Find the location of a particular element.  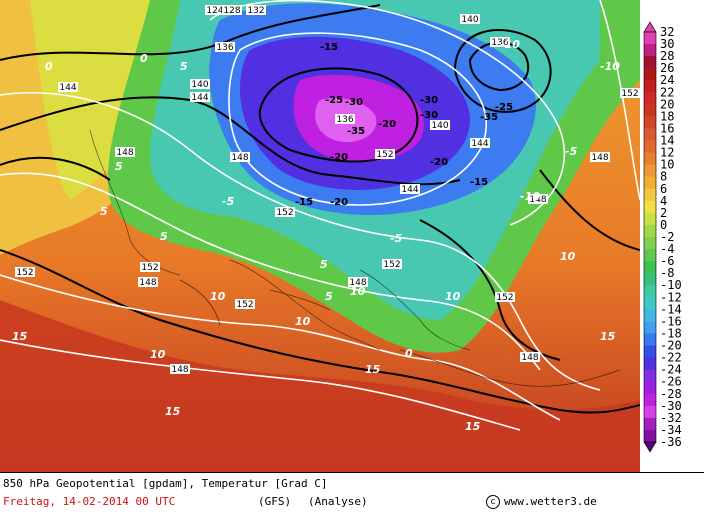

svg-text: 132 is located at coordinates (255, 11).